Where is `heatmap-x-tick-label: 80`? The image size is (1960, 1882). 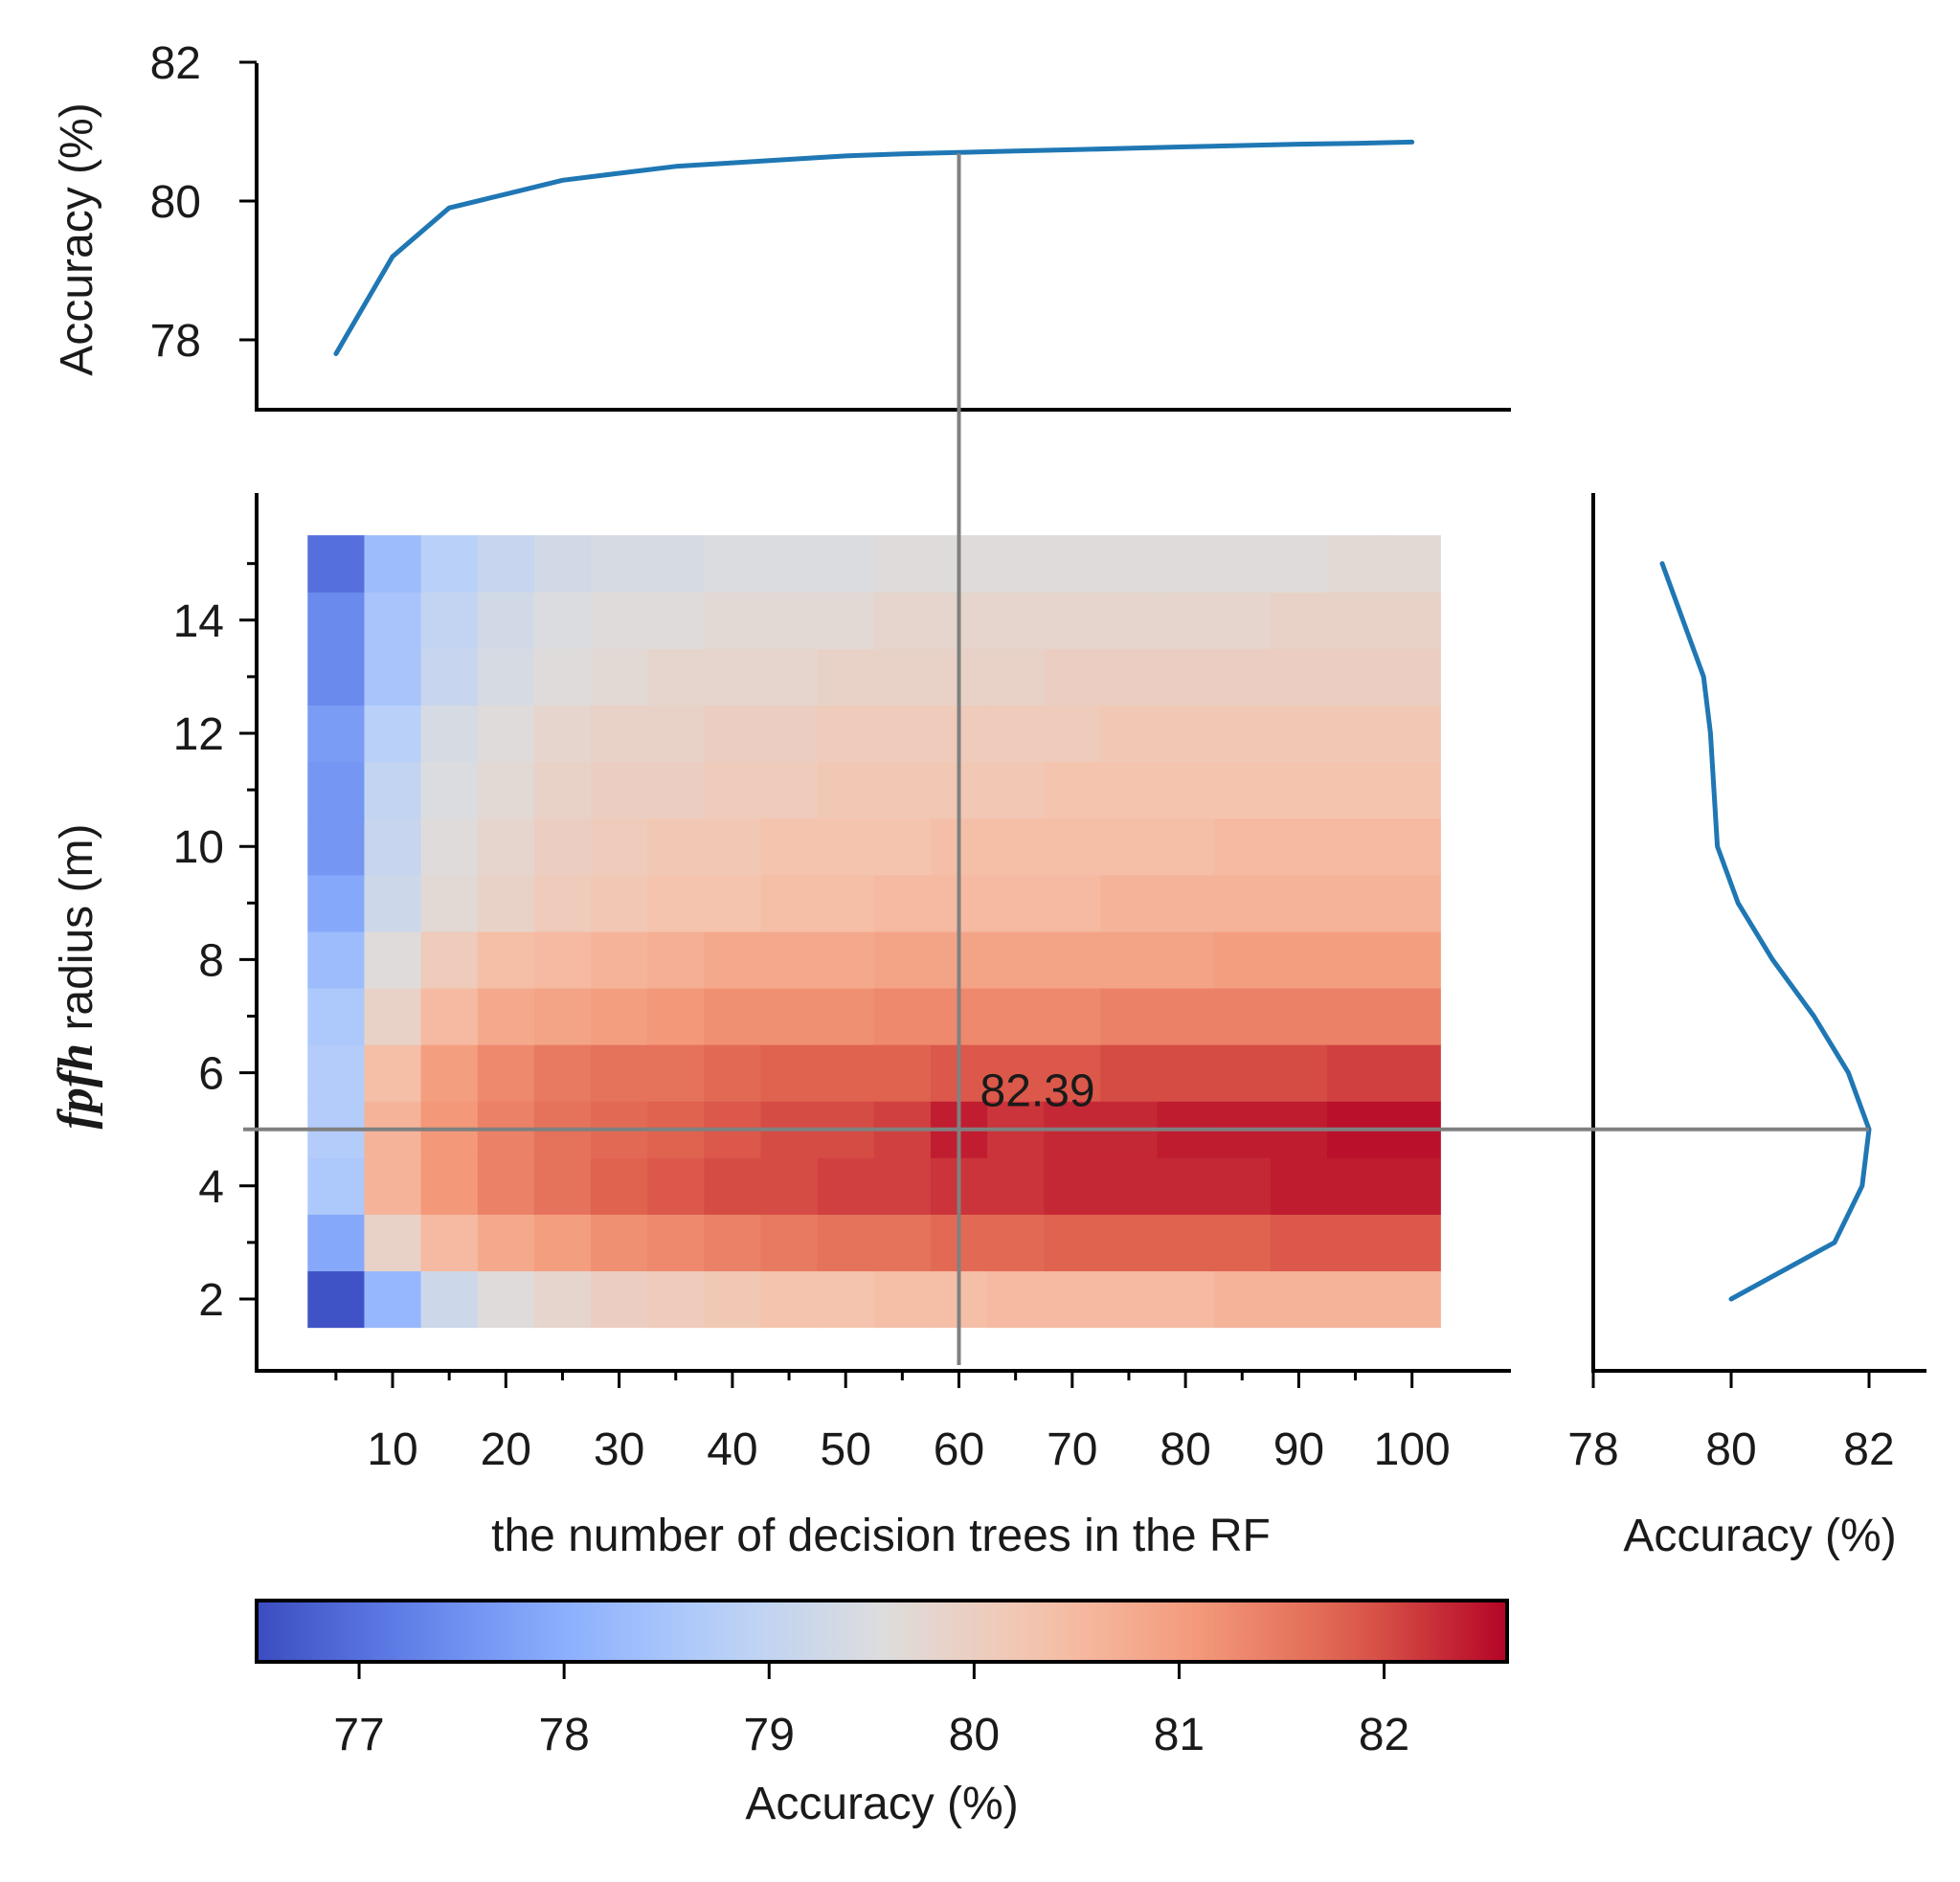 heatmap-x-tick-label: 80 is located at coordinates (1185, 1449).